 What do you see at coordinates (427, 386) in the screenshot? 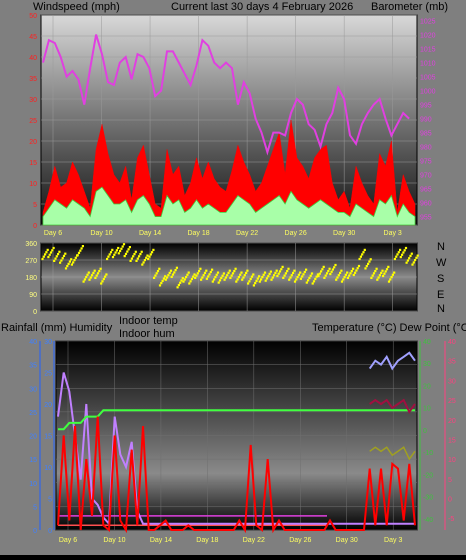
I see `dew-y-tick: 20` at bounding box center [427, 386].